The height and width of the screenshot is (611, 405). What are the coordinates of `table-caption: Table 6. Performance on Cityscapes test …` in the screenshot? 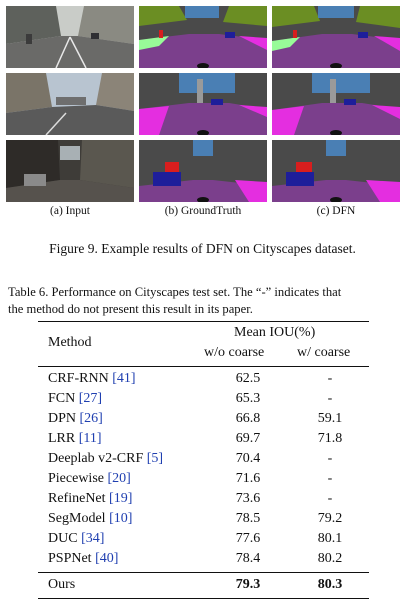 It's located at (204, 301).